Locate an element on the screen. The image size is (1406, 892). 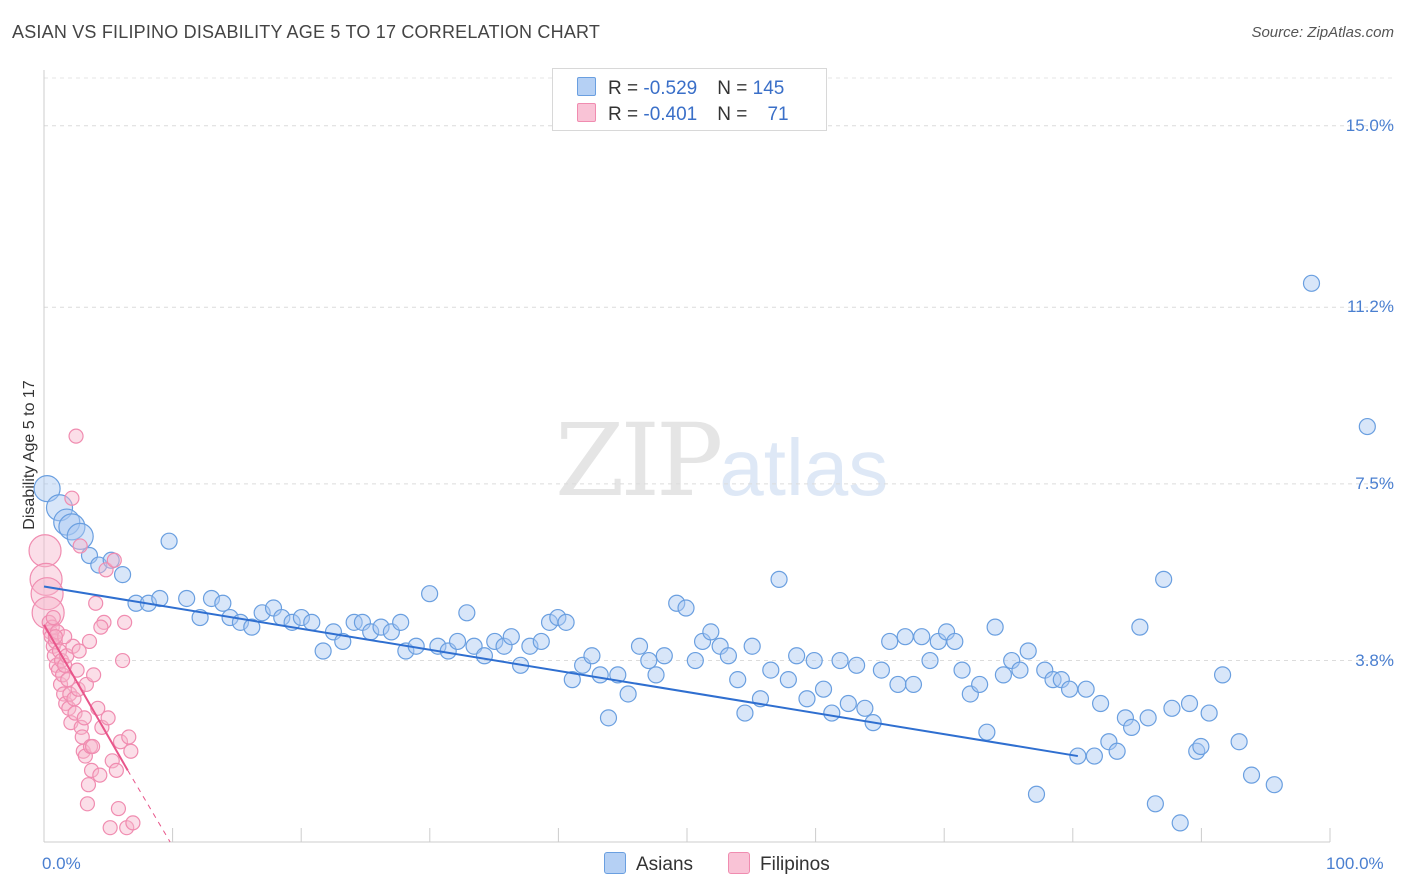
legend-swatch-filipinos is located at coordinates (586, 112).